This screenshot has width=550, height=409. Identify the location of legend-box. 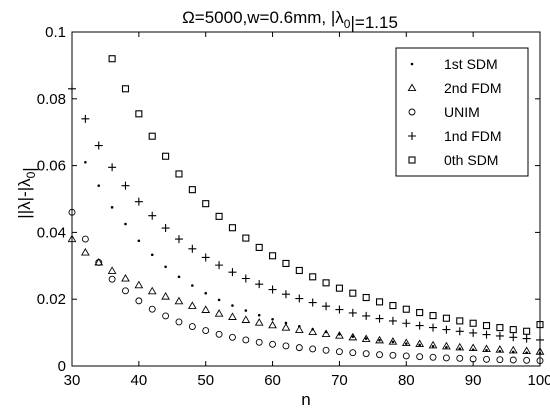
(462, 112).